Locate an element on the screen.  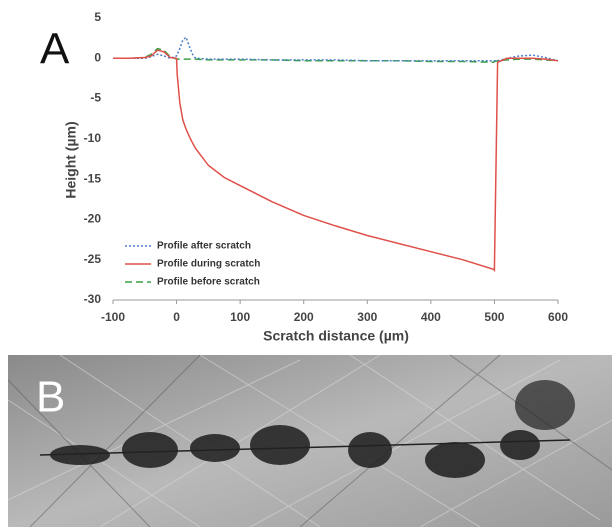
x-tick-label: 0 is located at coordinates (176, 317).